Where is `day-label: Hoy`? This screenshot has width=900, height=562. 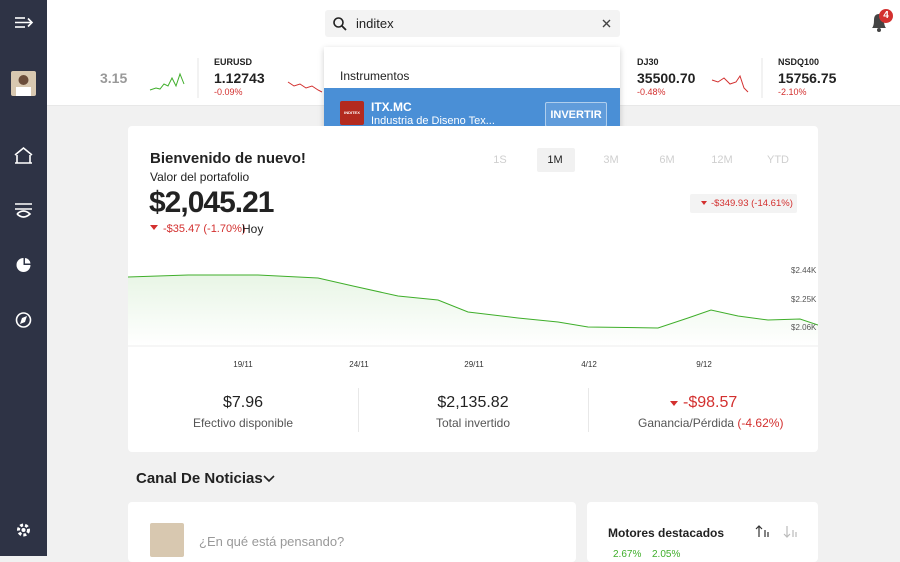 day-label: Hoy is located at coordinates (253, 229).